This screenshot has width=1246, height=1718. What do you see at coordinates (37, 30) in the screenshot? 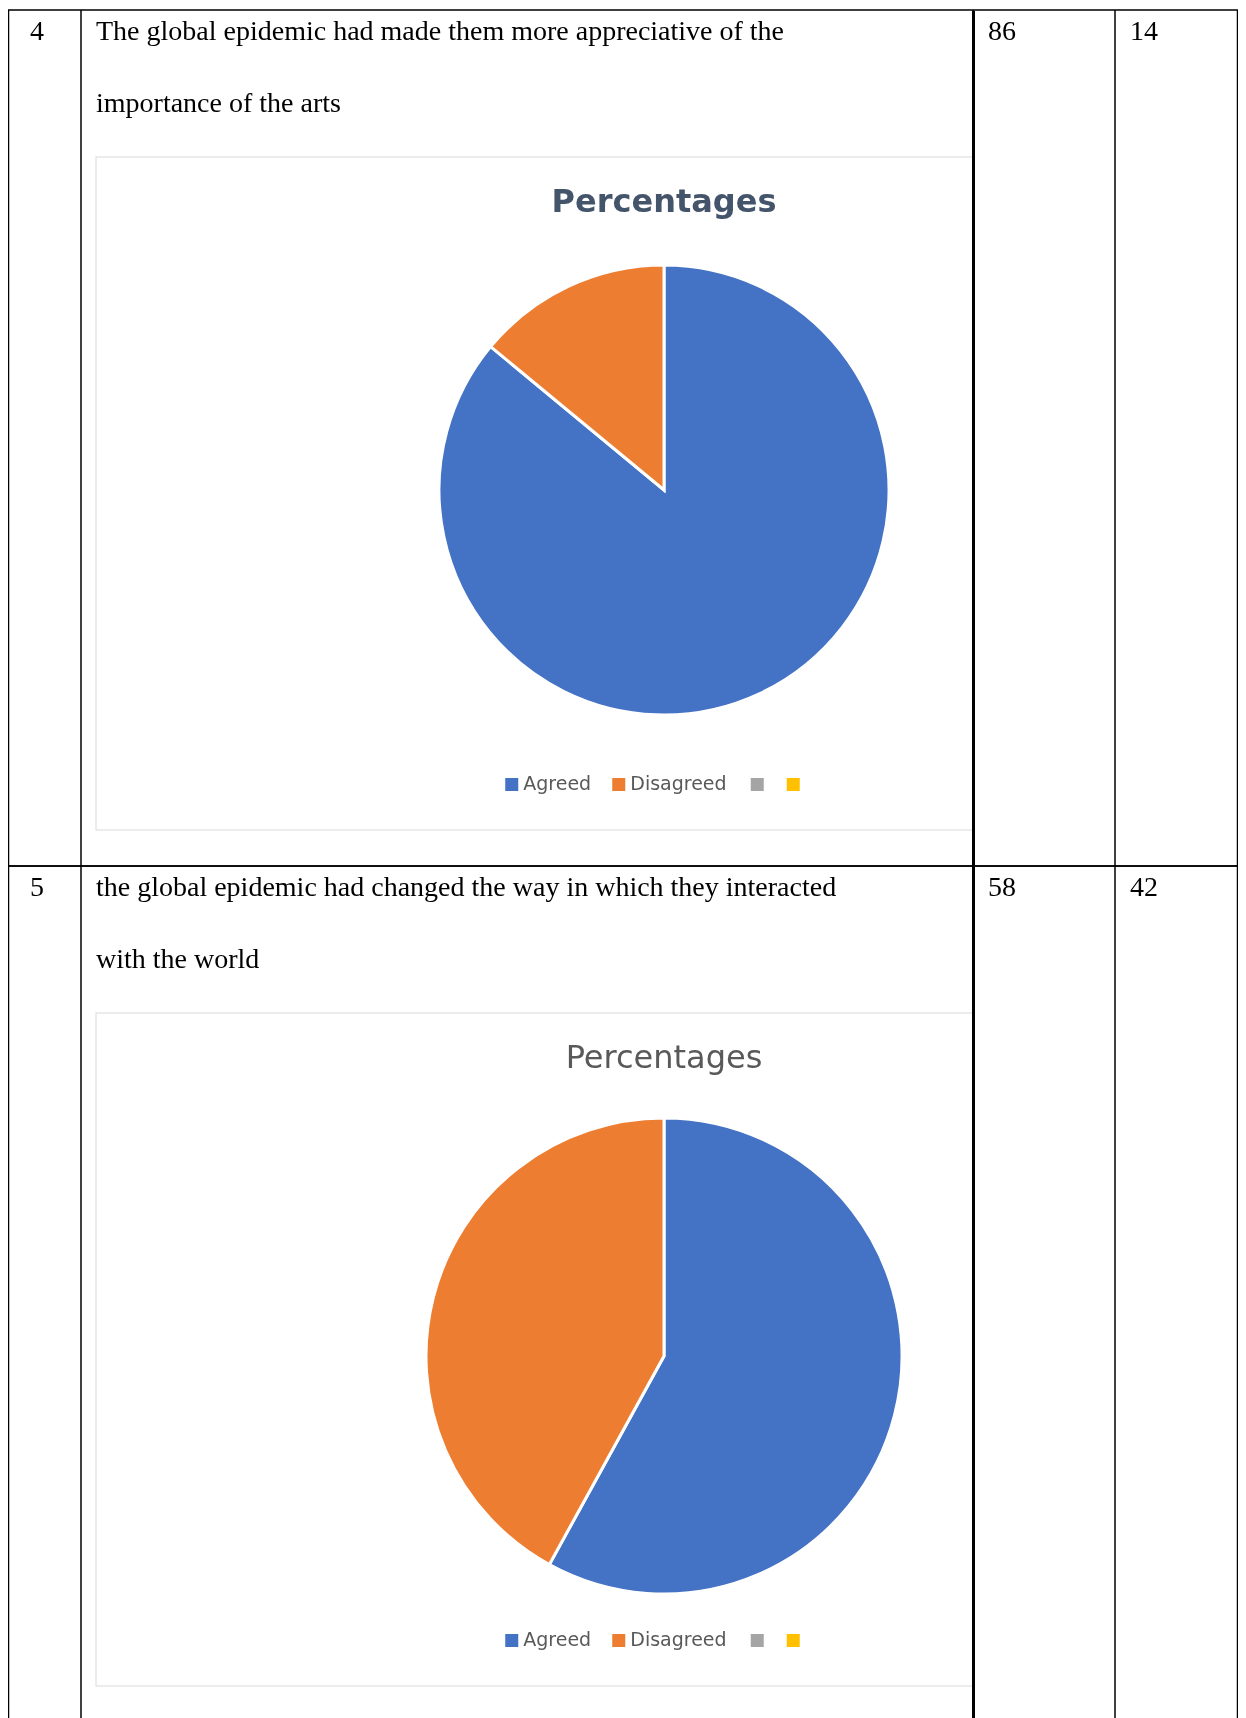
I see `text: 4` at bounding box center [37, 30].